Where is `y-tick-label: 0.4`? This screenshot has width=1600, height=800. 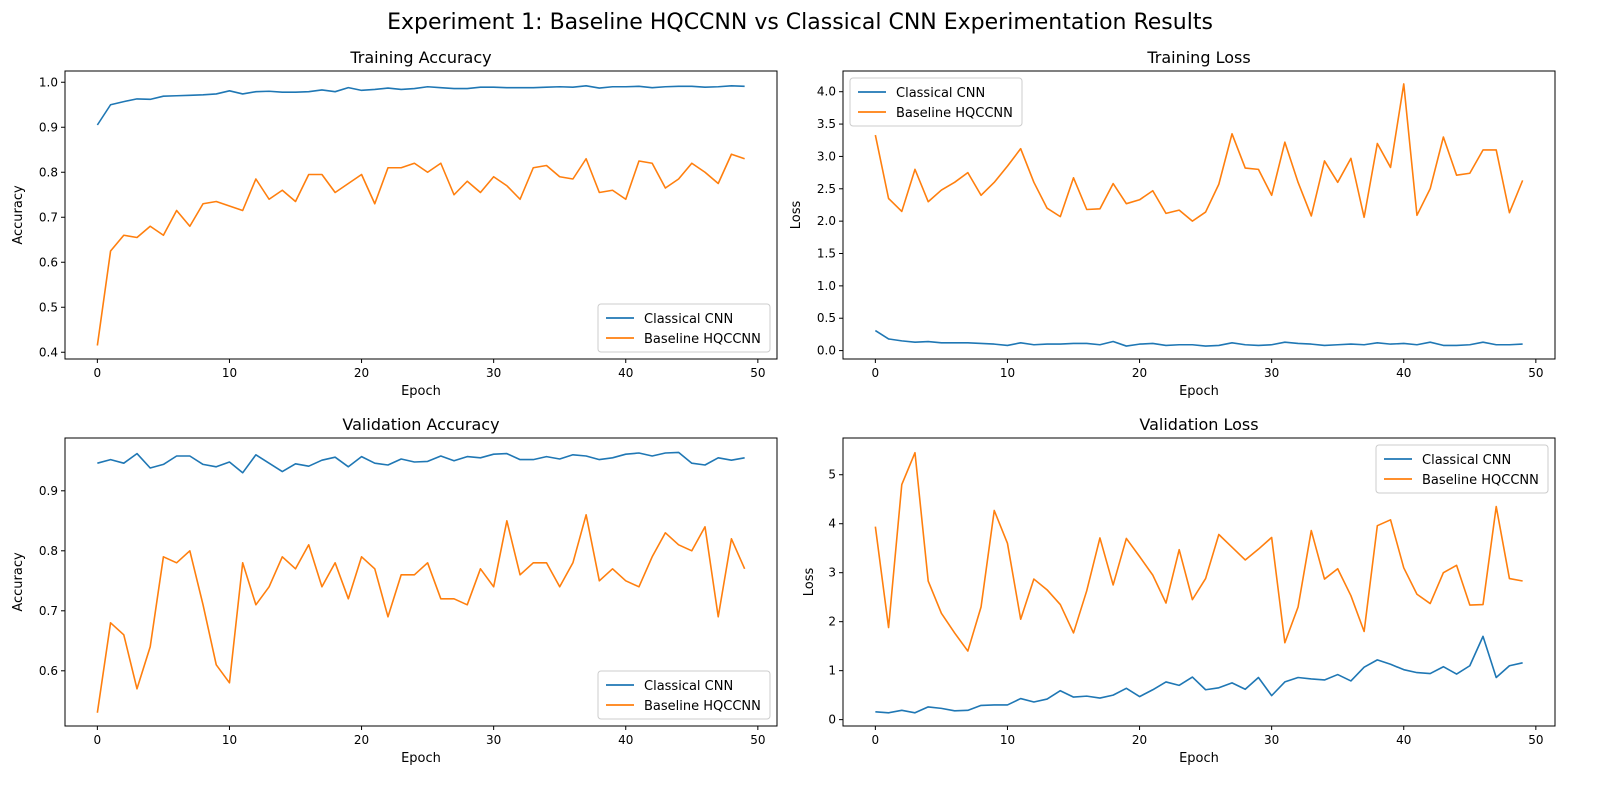 y-tick-label: 0.4 is located at coordinates (48, 352).